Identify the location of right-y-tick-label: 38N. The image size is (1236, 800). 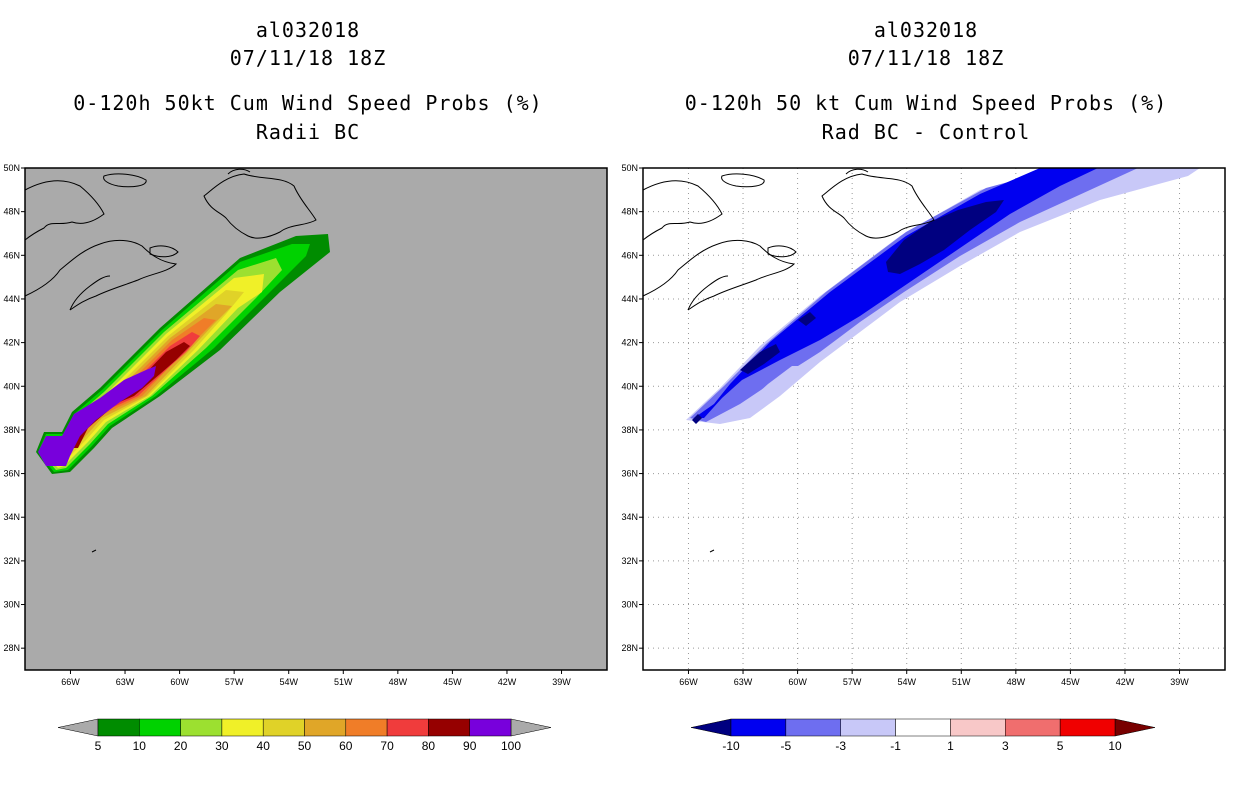
(629, 430).